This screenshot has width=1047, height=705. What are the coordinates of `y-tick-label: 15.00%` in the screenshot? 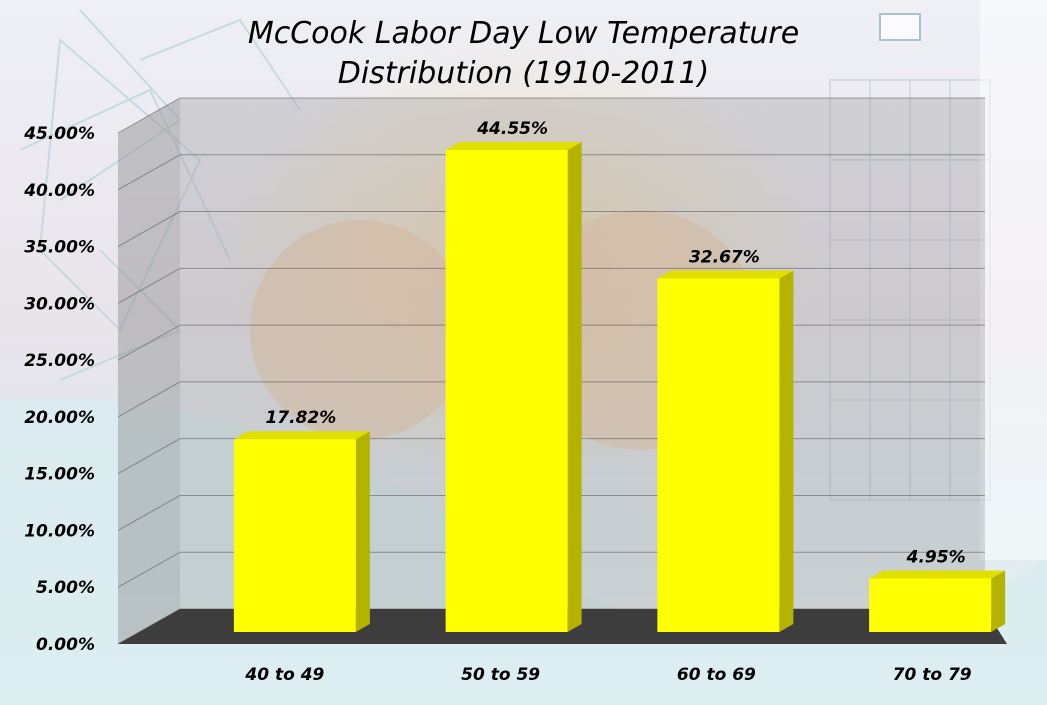 It's located at (59, 475).